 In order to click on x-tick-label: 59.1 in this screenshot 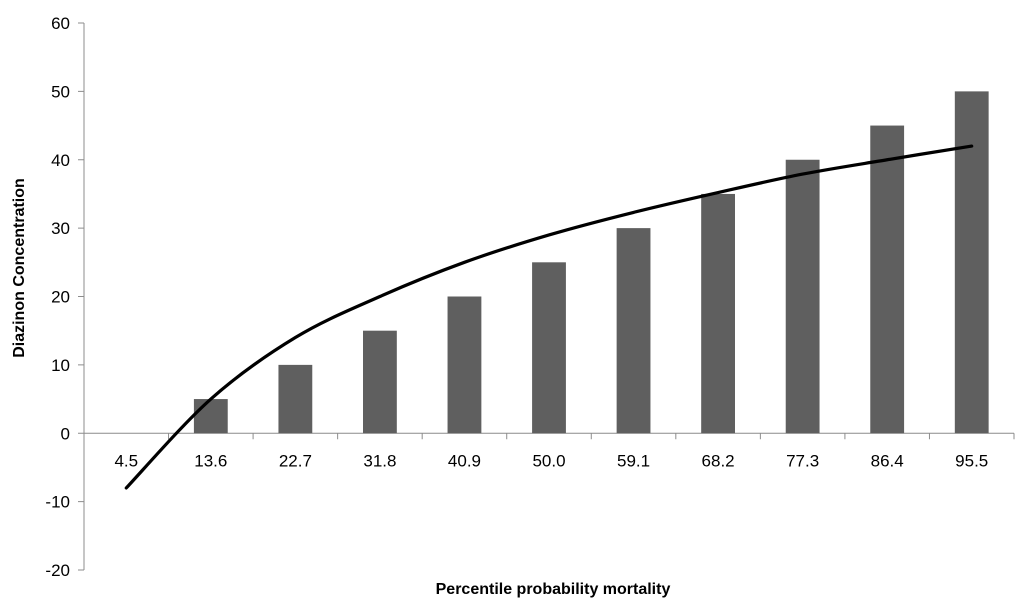, I will do `click(633, 460)`.